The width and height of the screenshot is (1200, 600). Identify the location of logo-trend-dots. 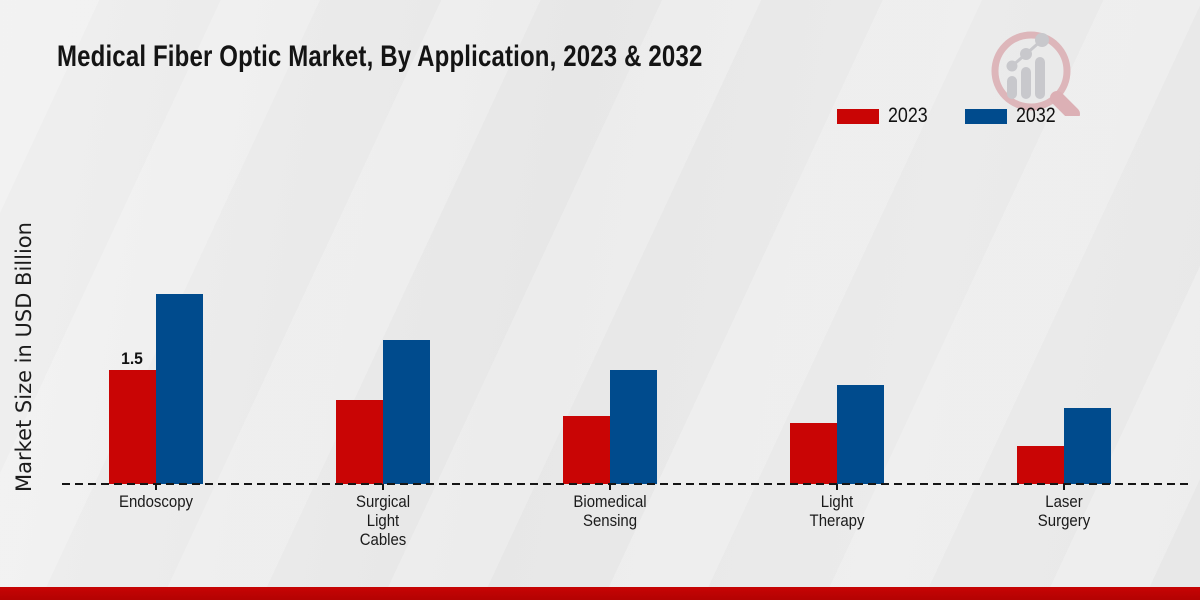
(1027, 52).